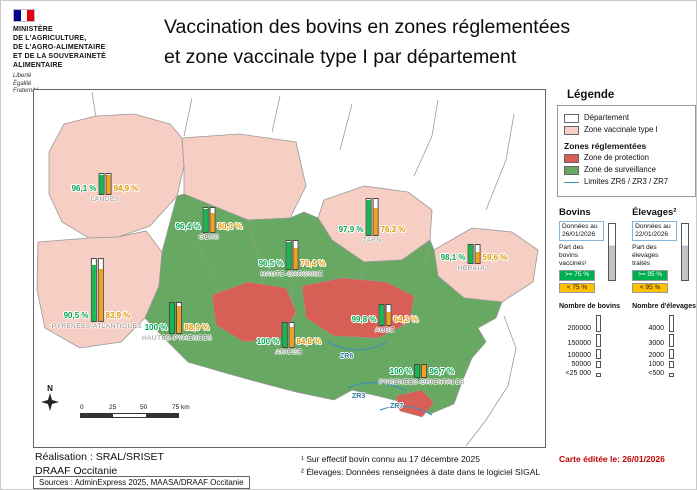  I want to click on bovins-badge-ok: >= 75 %, so click(577, 275).